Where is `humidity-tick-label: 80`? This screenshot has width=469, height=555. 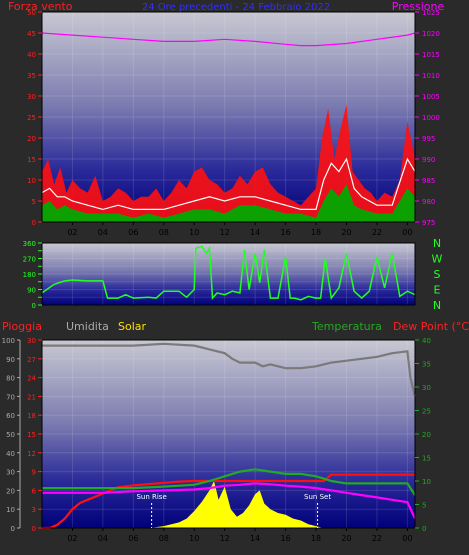 humidity-tick-label: 80 is located at coordinates (10, 379).